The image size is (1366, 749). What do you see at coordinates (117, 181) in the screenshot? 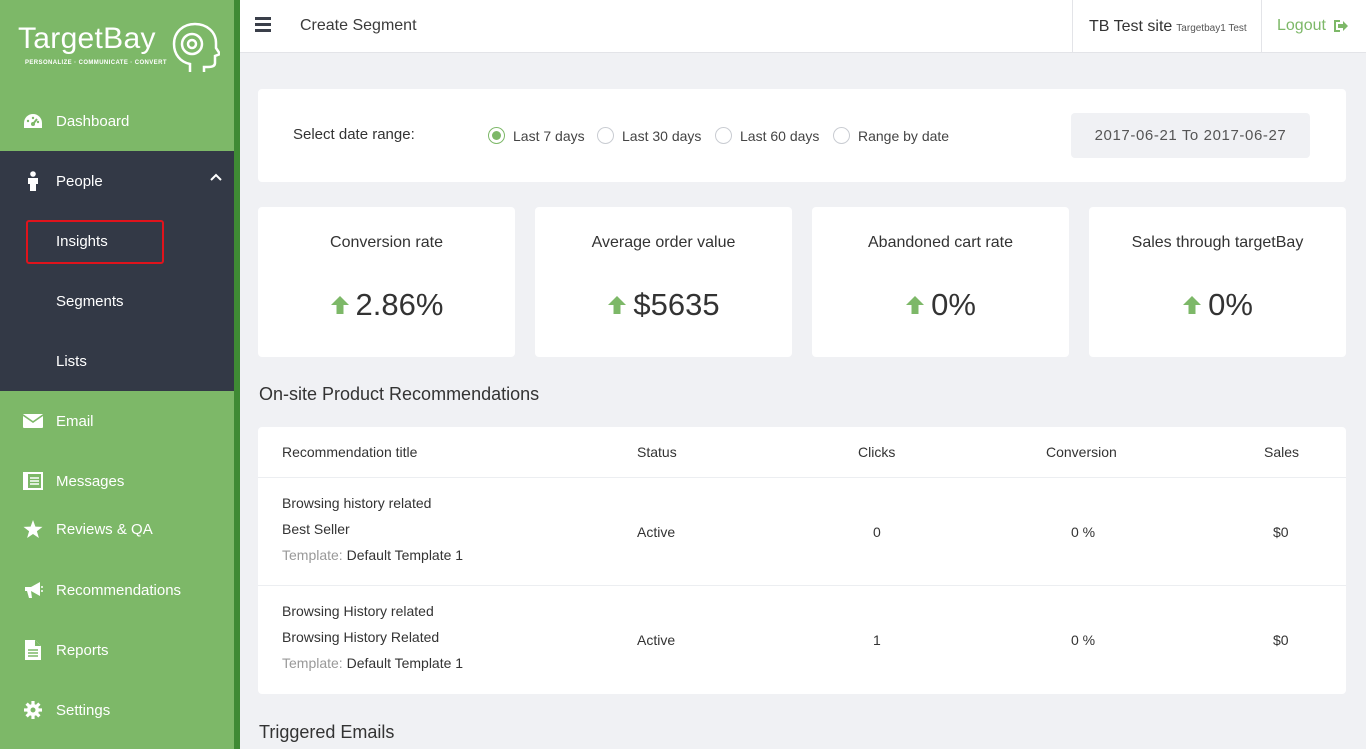
I see `sidebar-item-people: People` at bounding box center [117, 181].